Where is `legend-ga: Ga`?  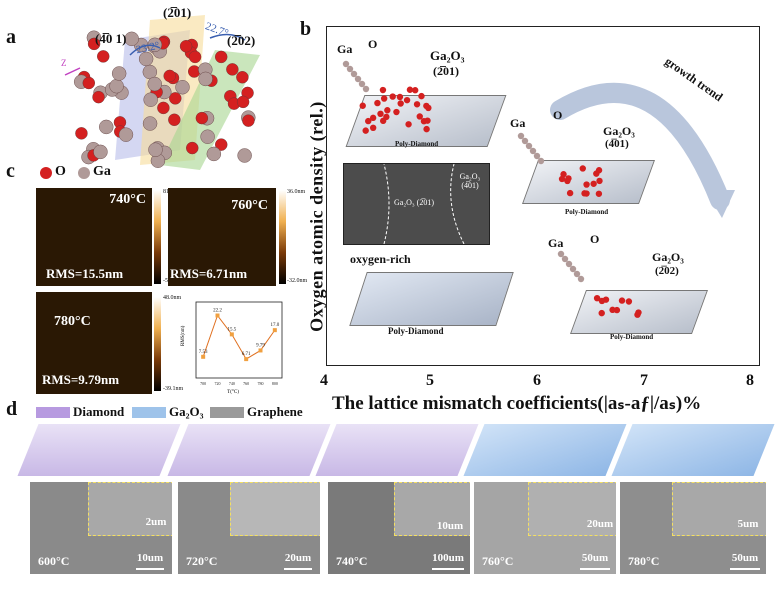 legend-ga: Ga is located at coordinates (102, 171).